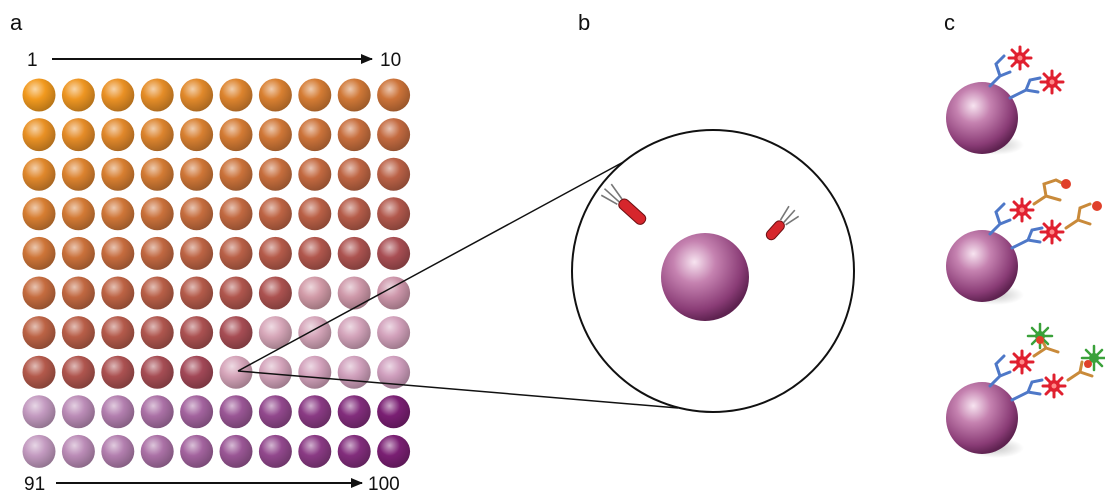 The width and height of the screenshot is (1105, 499). What do you see at coordinates (949, 22) in the screenshot?
I see `panel-label-c: c` at bounding box center [949, 22].